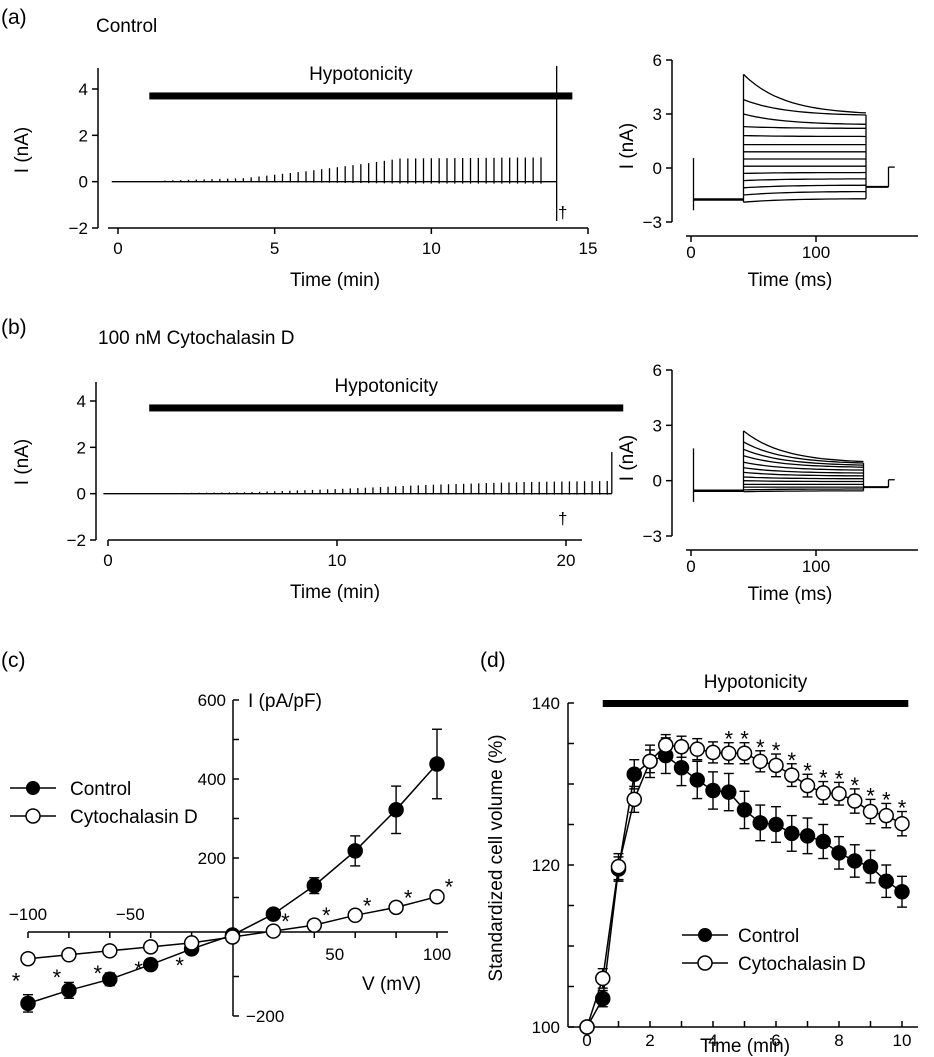  Describe the element at coordinates (335, 280) in the screenshot. I see `x-axis-title: Time (min)` at that location.